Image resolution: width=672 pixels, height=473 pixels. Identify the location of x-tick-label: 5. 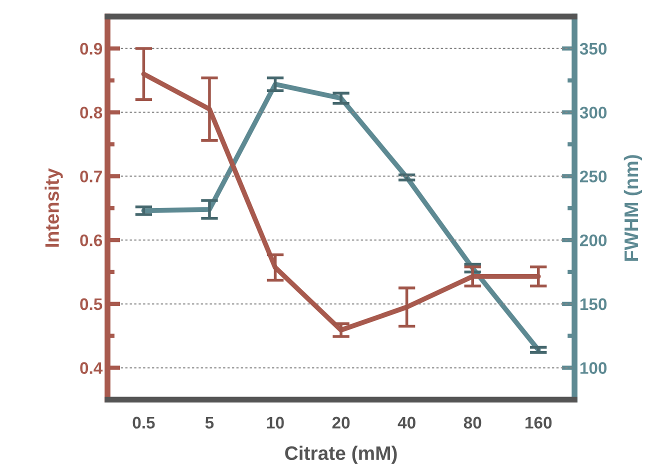
(209, 422).